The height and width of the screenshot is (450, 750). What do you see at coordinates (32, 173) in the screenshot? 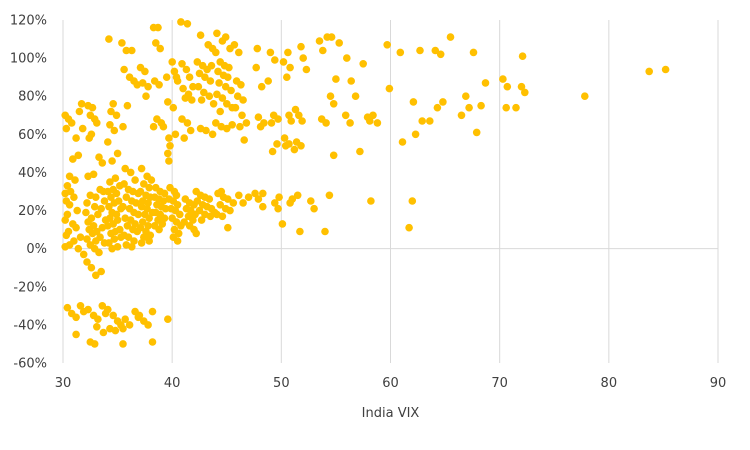
I see `y-tick-label: 40%` at bounding box center [32, 173].